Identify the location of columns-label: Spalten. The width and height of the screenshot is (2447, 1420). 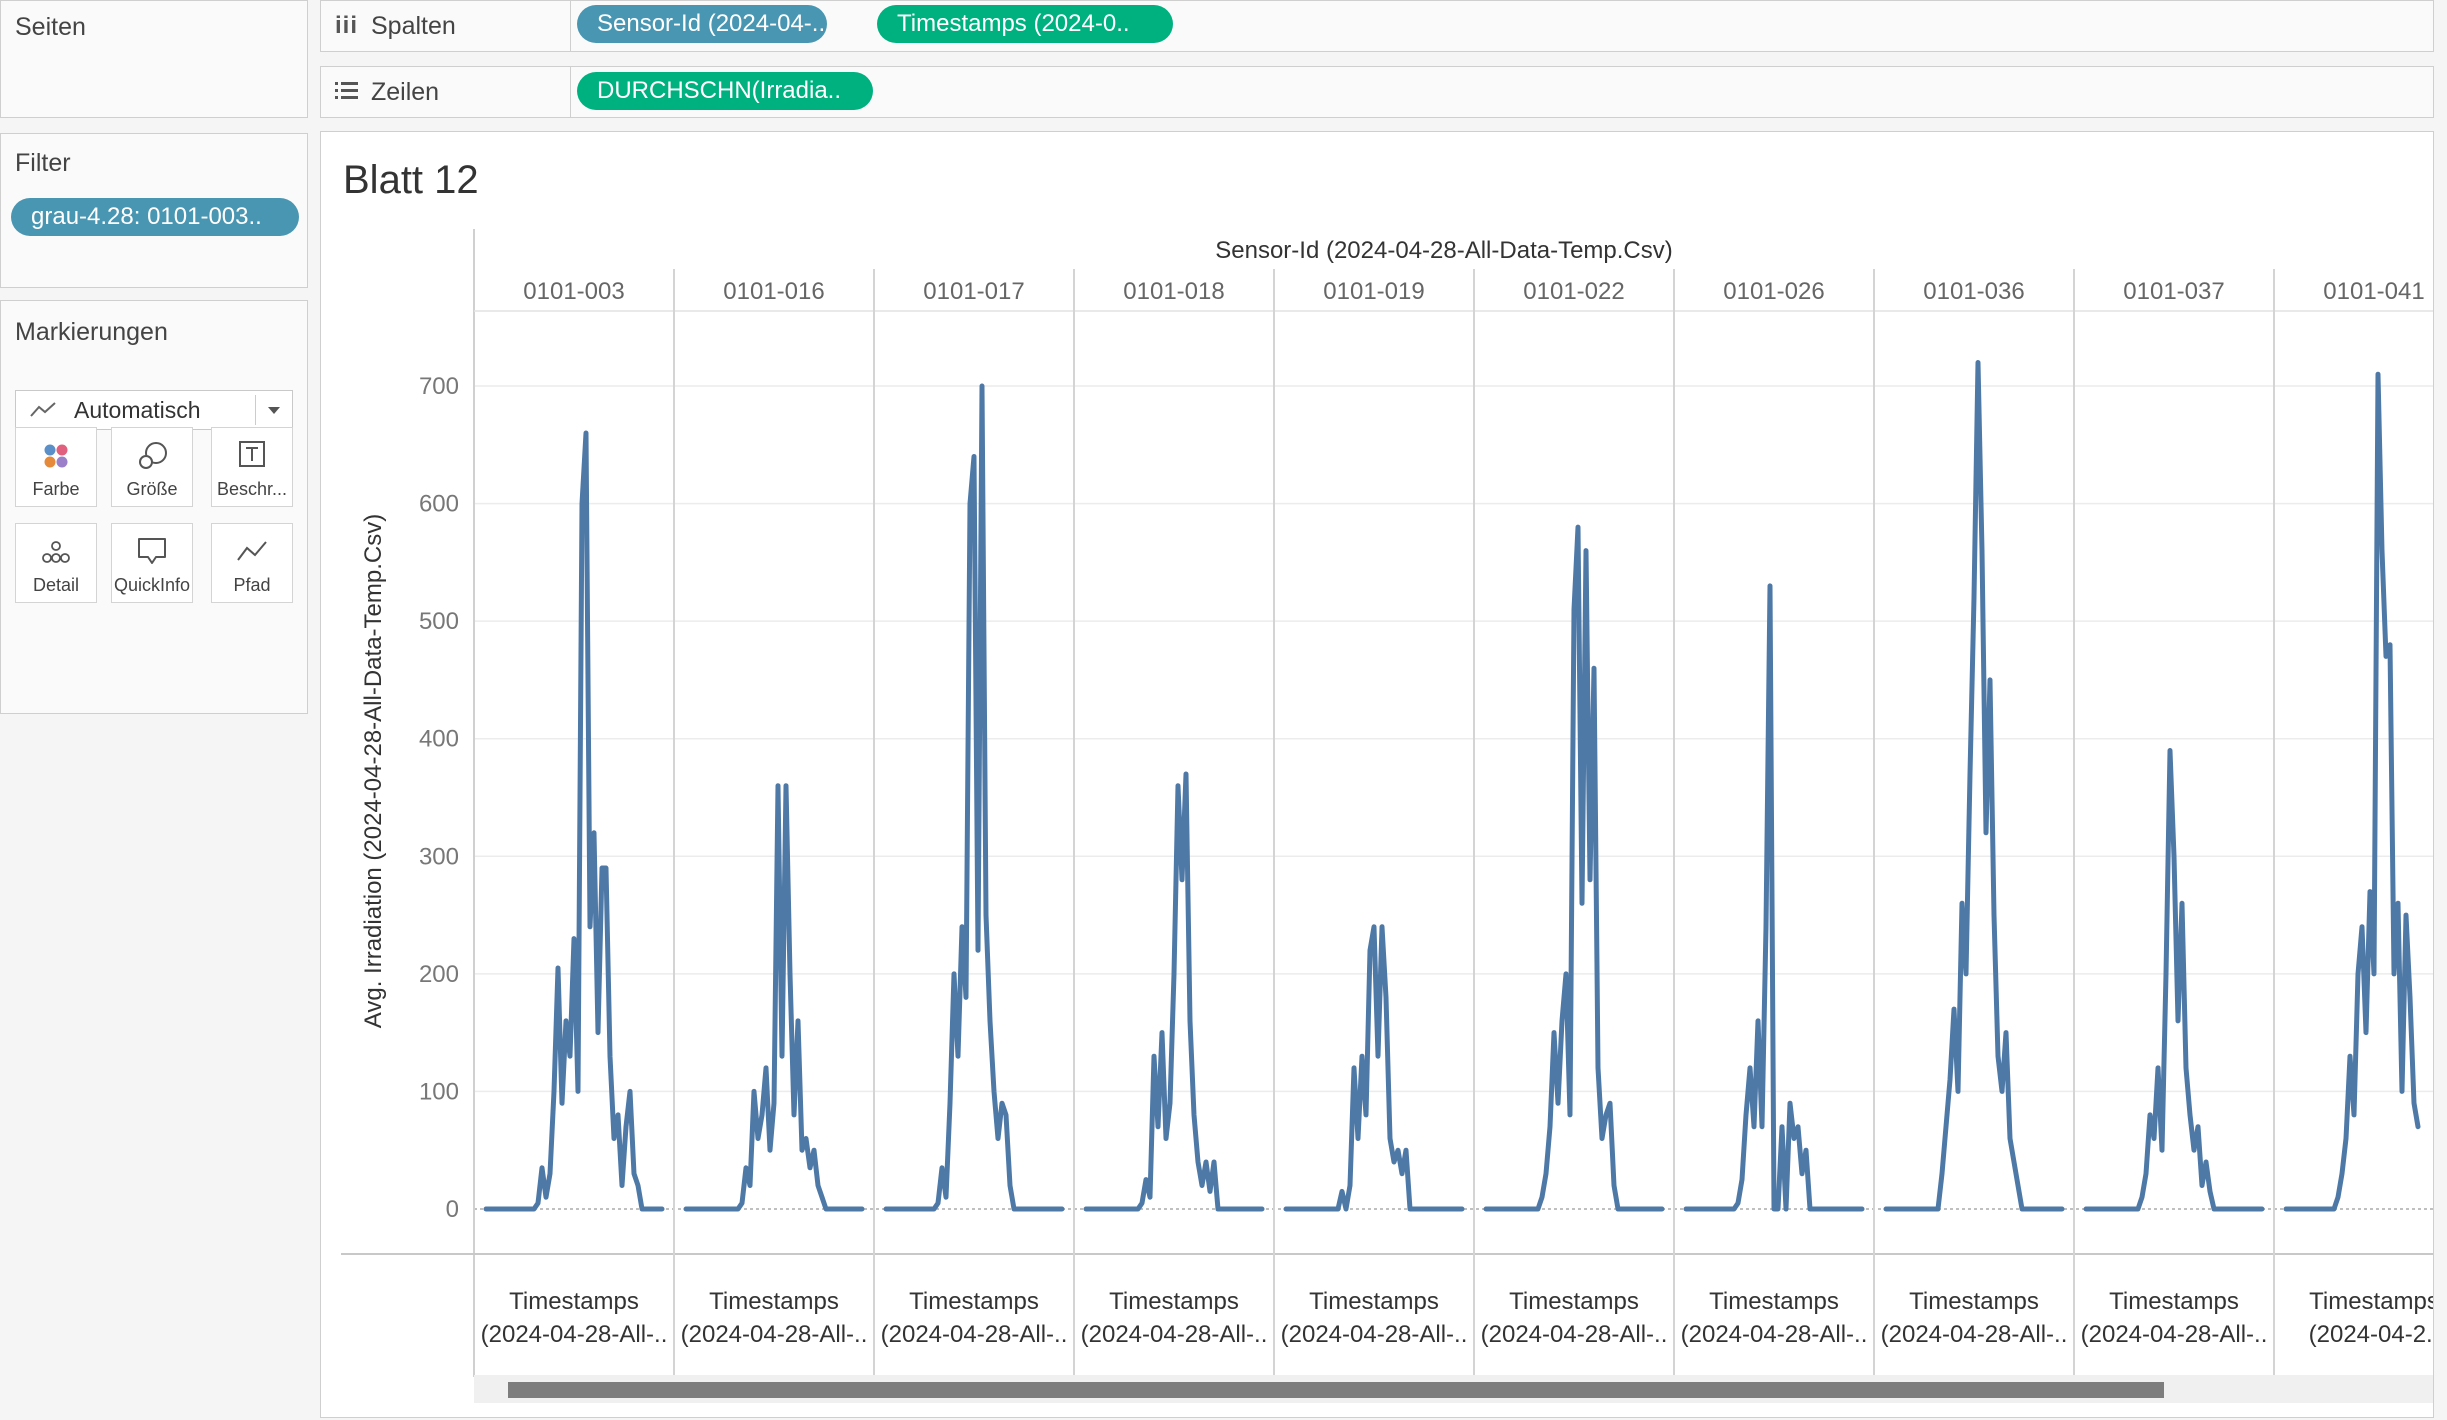
(413, 26).